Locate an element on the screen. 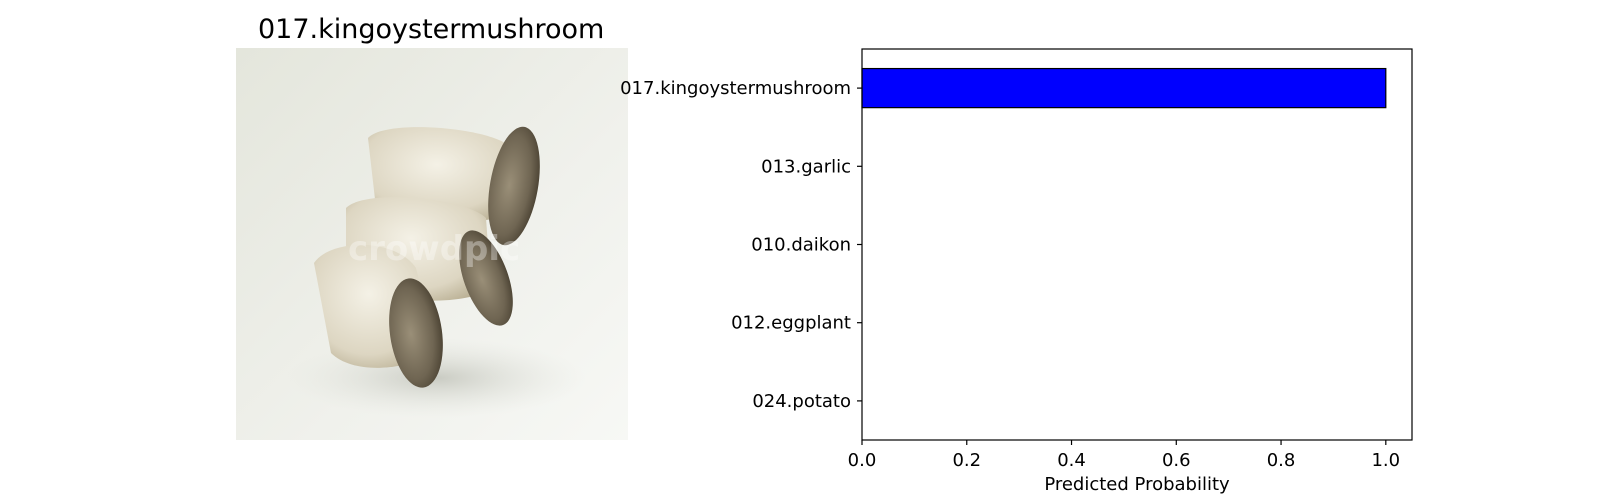  watermark-text: crowdpic is located at coordinates (434, 249).